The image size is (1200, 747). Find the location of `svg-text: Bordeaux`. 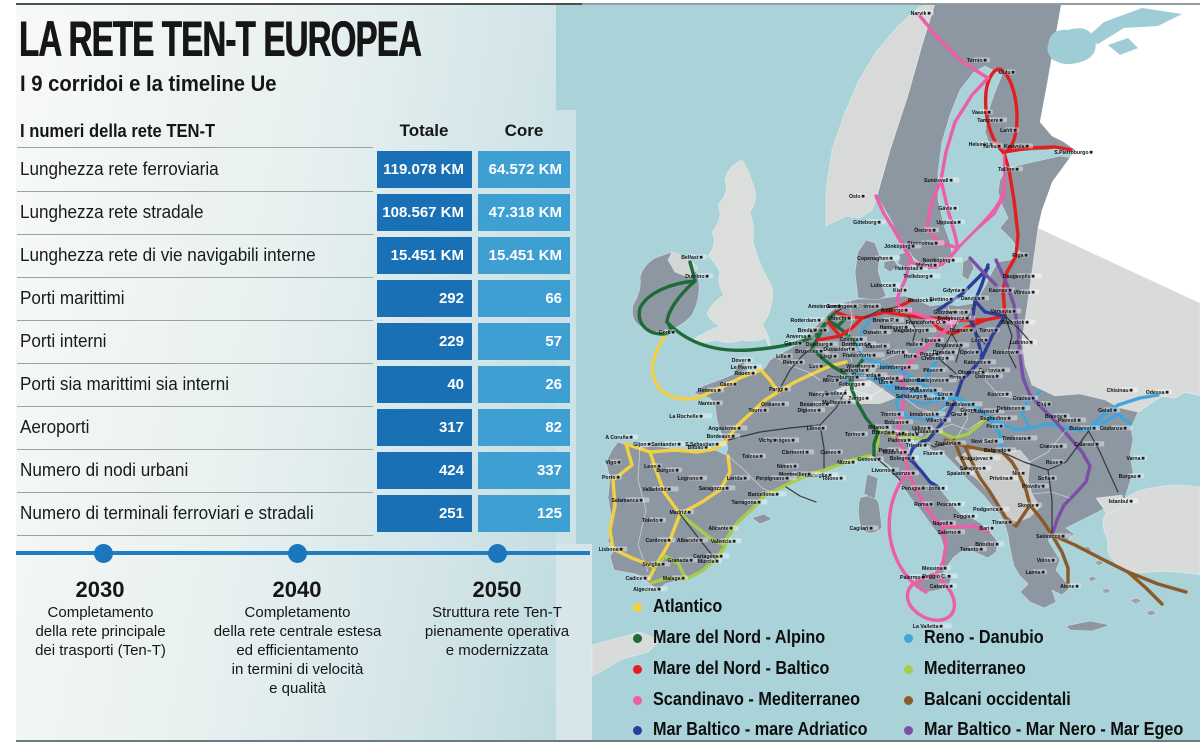

svg-text: Bordeaux is located at coordinates (719, 437).